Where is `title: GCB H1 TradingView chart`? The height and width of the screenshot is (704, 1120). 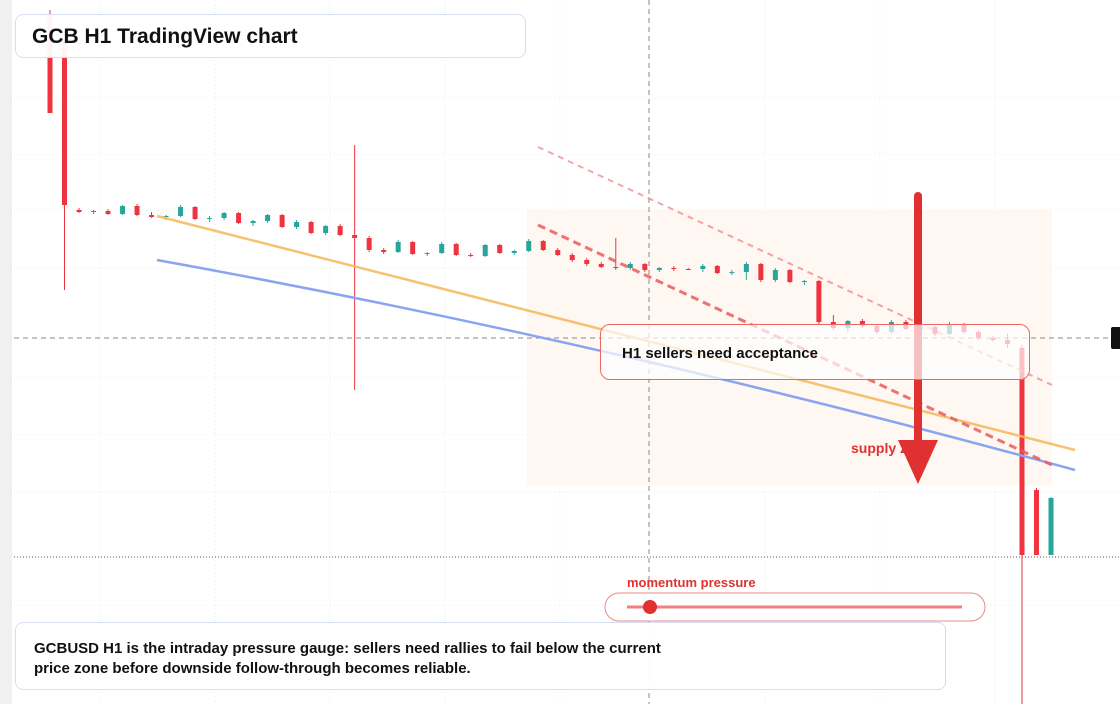 title: GCB H1 TradingView chart is located at coordinates (270, 36).